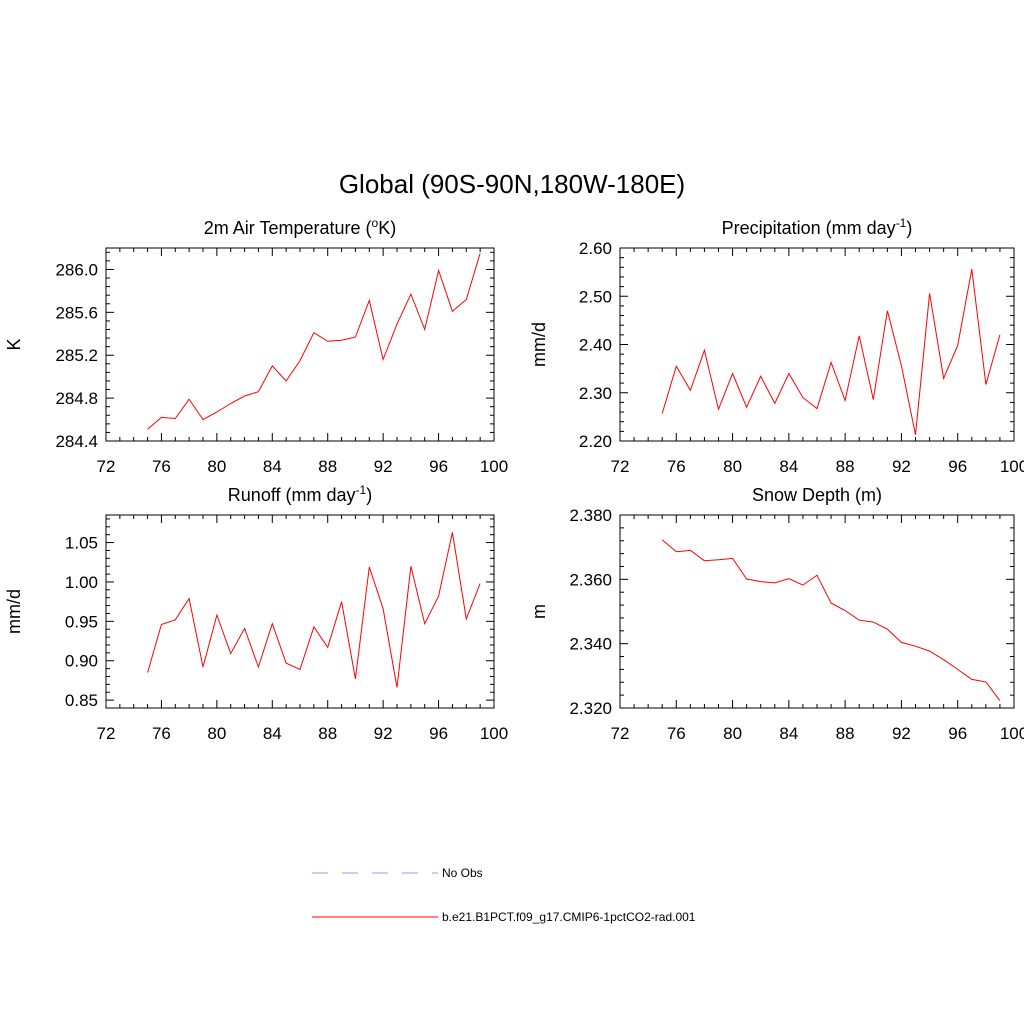  What do you see at coordinates (81, 543) in the screenshot?
I see `y-tick-label: 1.05` at bounding box center [81, 543].